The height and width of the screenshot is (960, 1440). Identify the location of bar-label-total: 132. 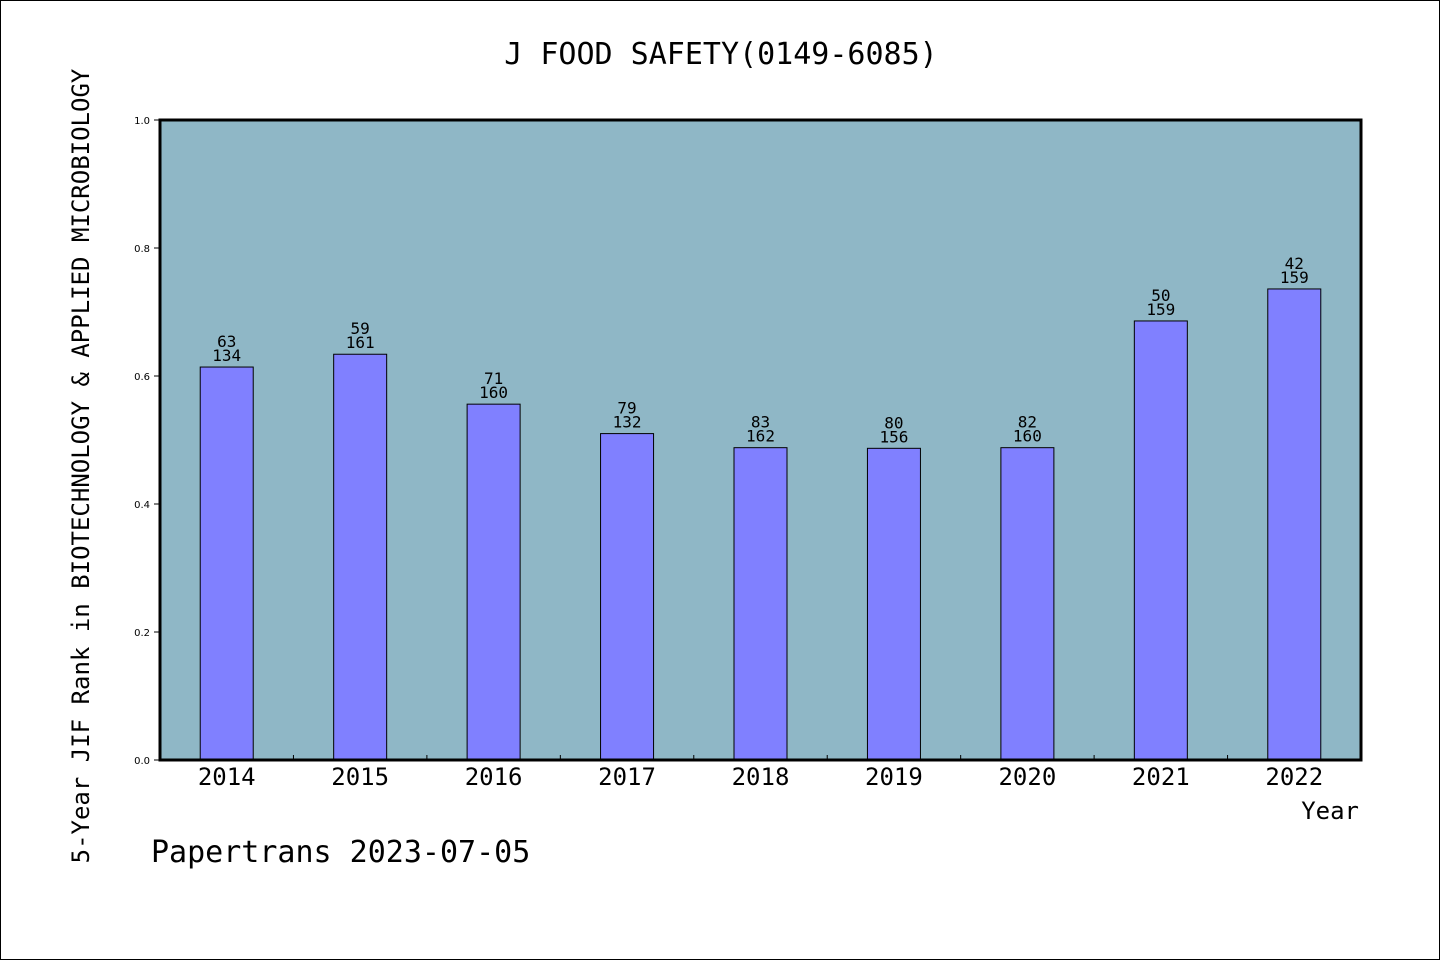
(627, 422).